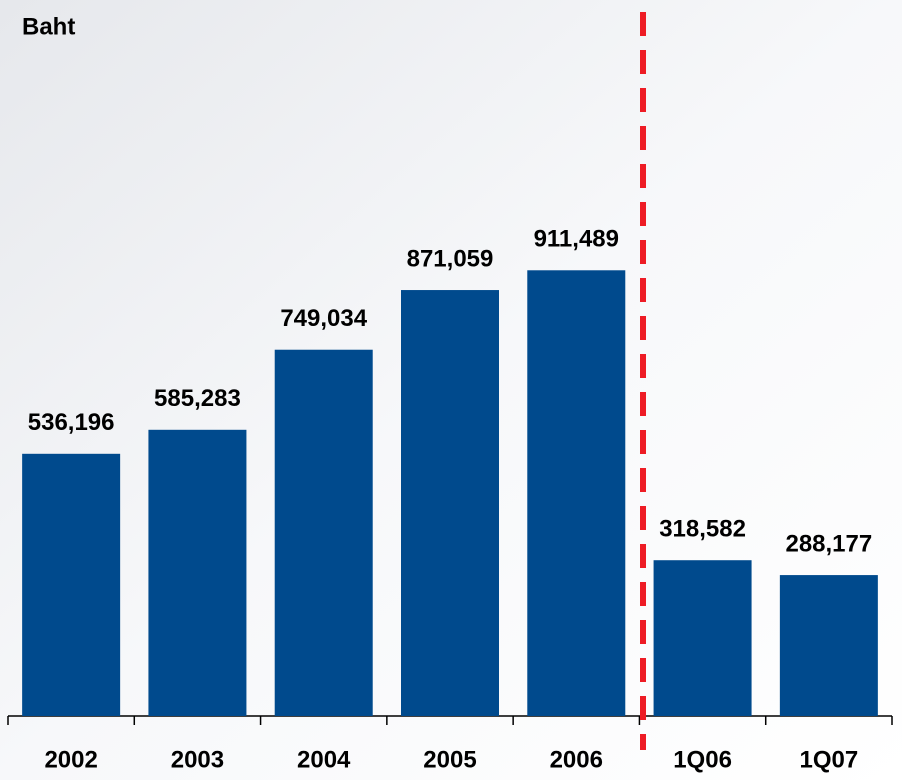 Image resolution: width=902 pixels, height=780 pixels. Describe the element at coordinates (828, 543) in the screenshot. I see `value-label: 288,177` at that location.